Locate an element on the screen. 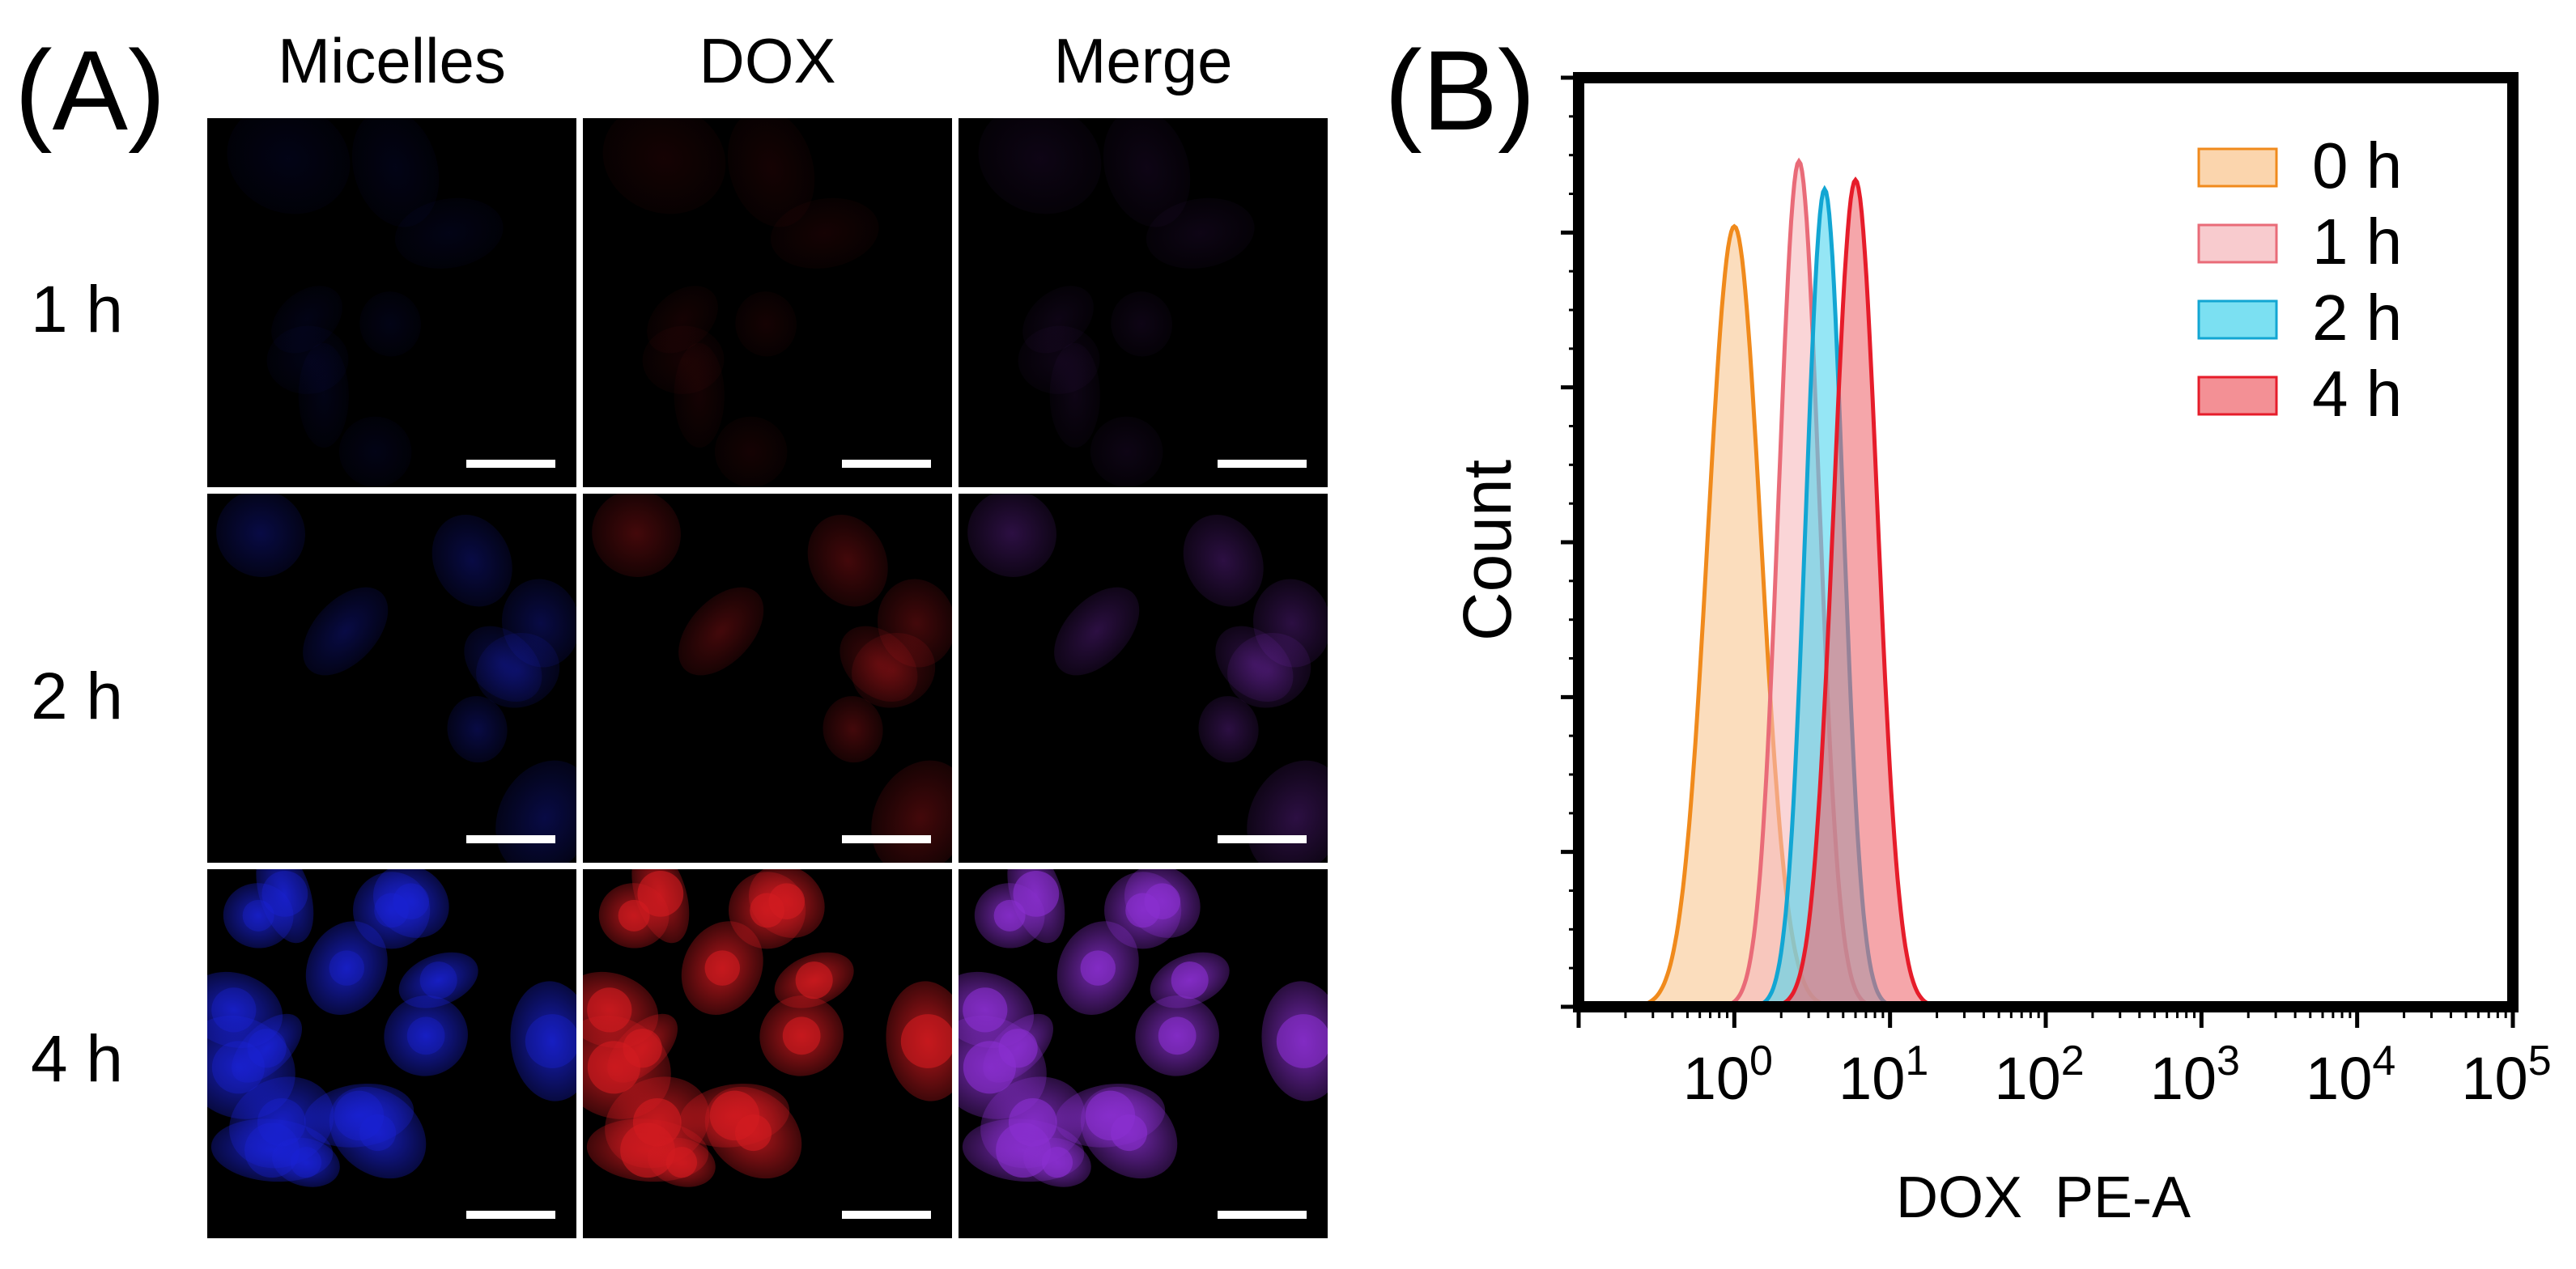 The width and height of the screenshot is (2576, 1269). legend-label-2h: 2 h is located at coordinates (2357, 318).